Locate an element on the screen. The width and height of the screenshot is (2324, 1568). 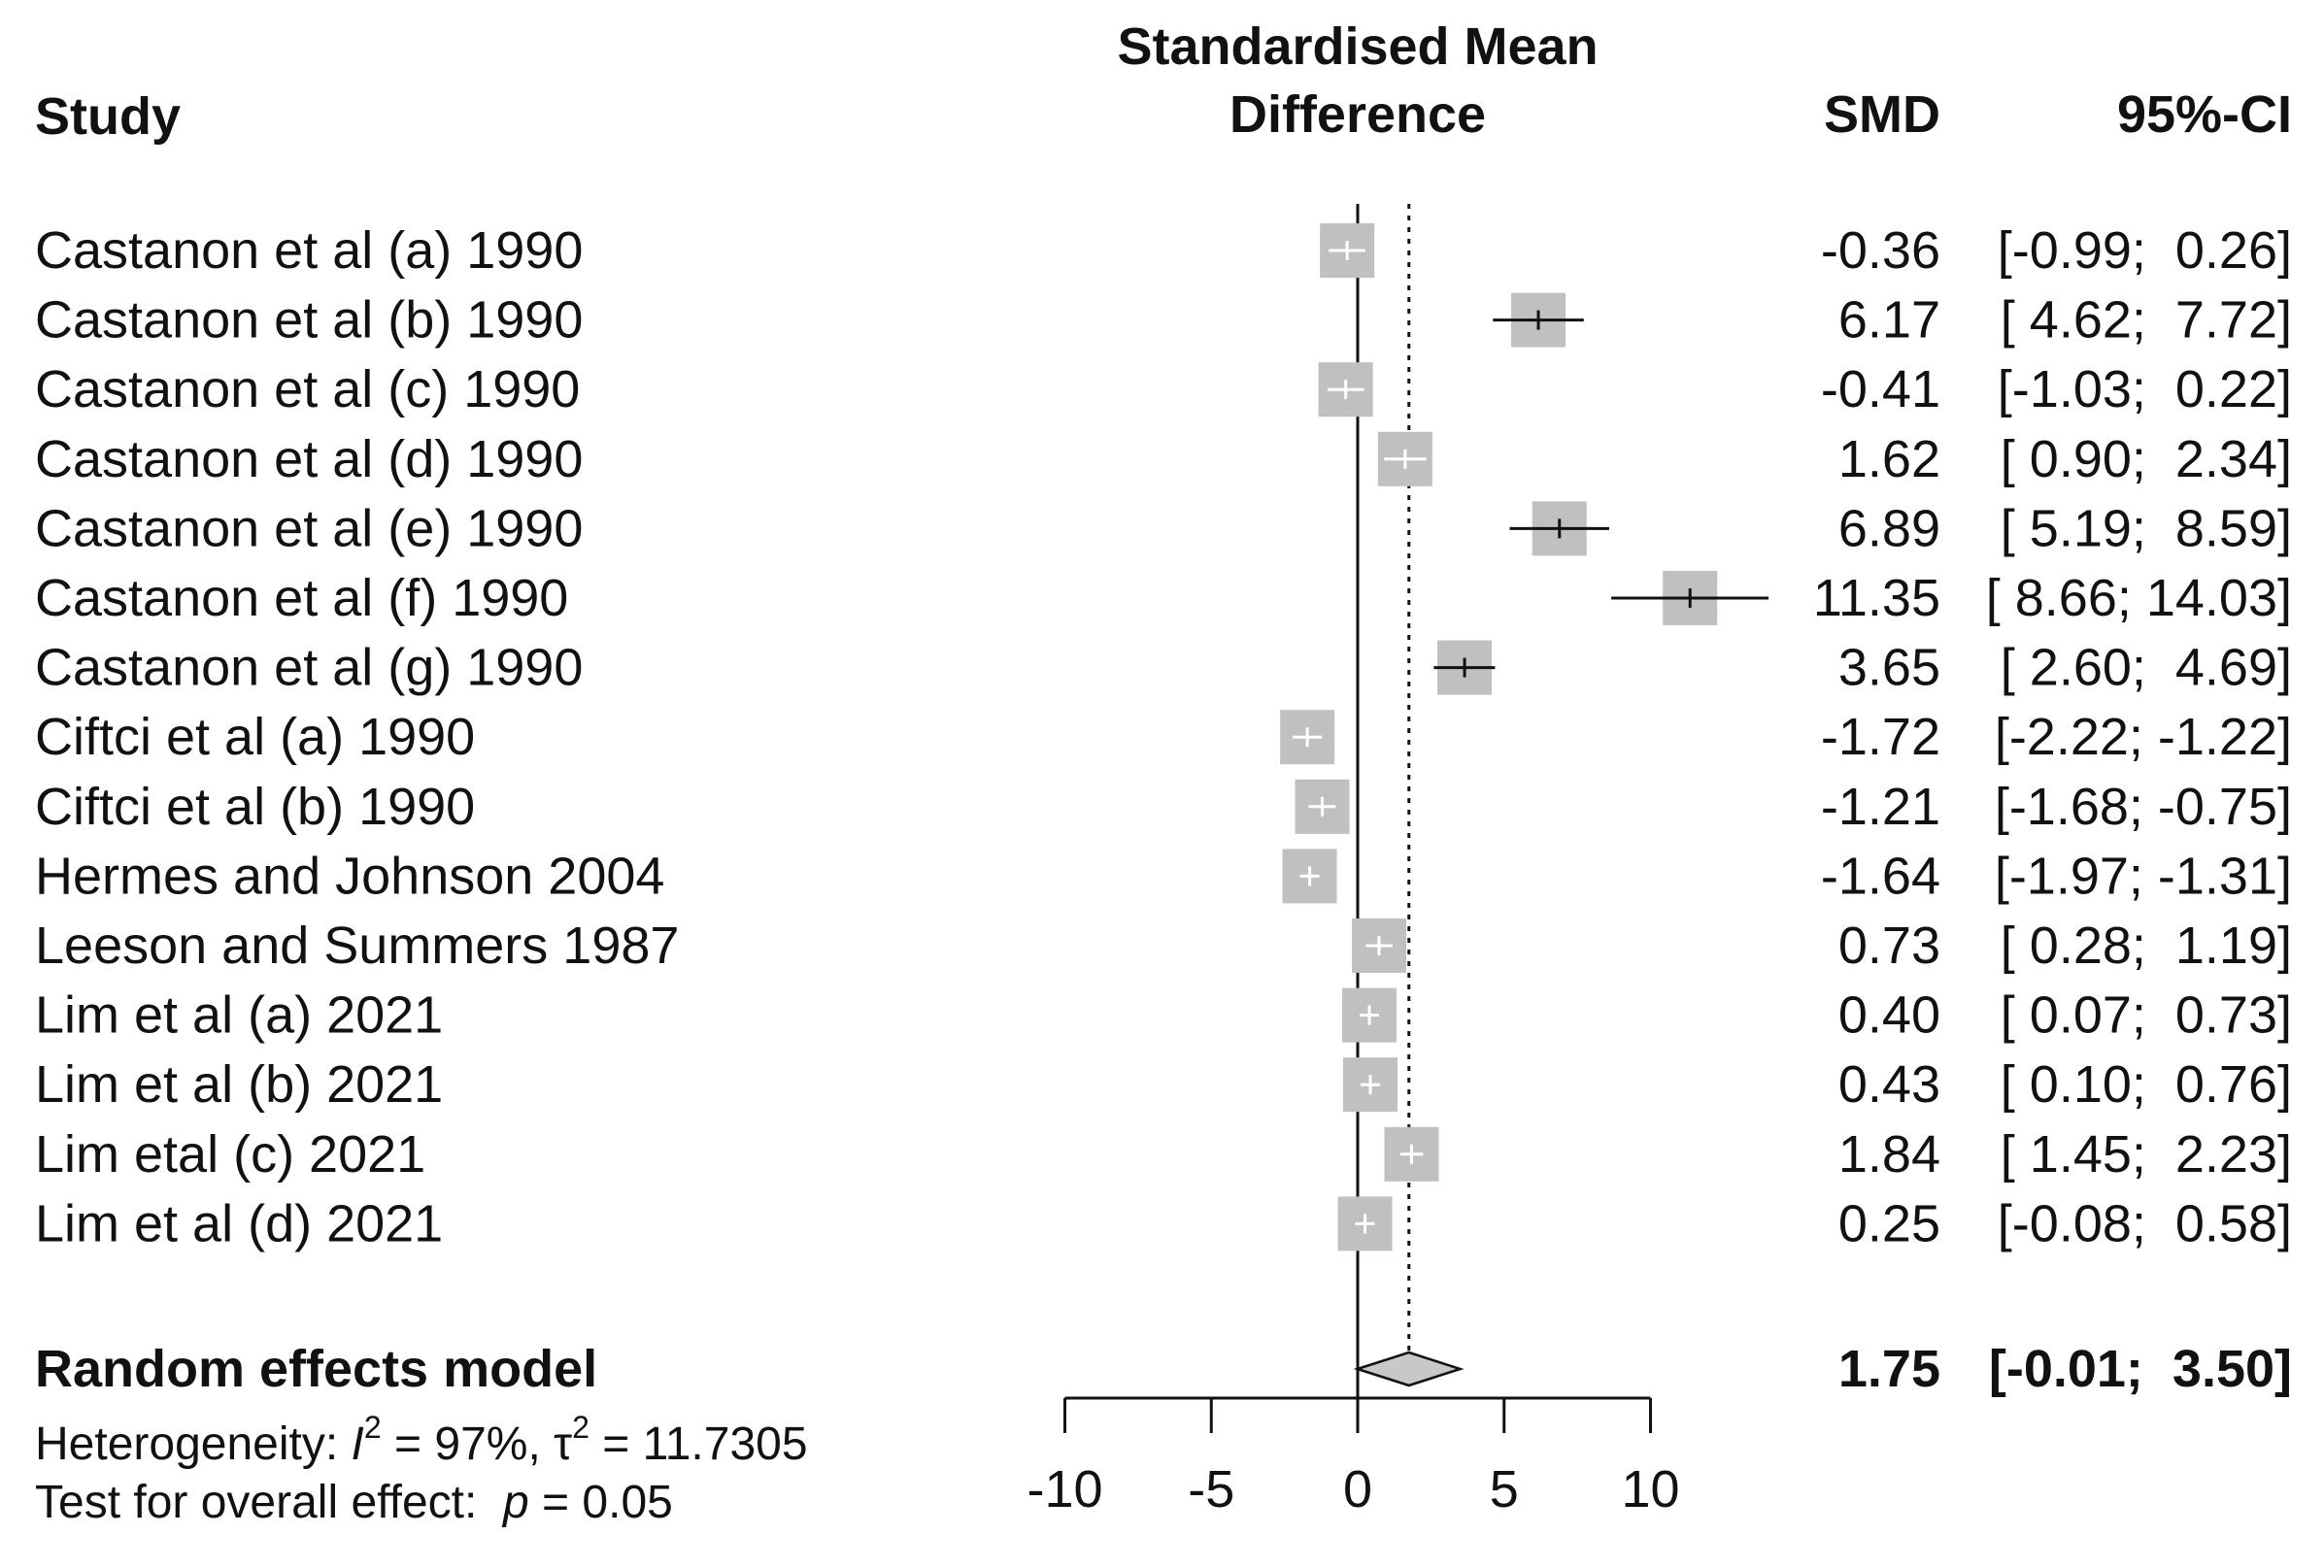
study-ci: [-1.03; 0.22] is located at coordinates (2145, 389).